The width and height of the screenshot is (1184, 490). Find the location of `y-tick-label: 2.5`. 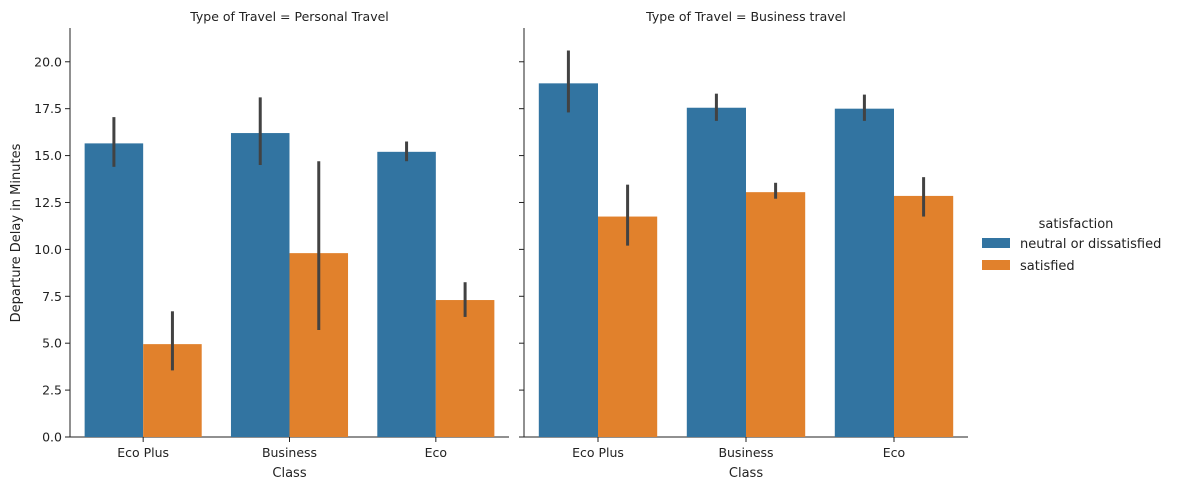

y-tick-label: 2.5 is located at coordinates (52, 390).